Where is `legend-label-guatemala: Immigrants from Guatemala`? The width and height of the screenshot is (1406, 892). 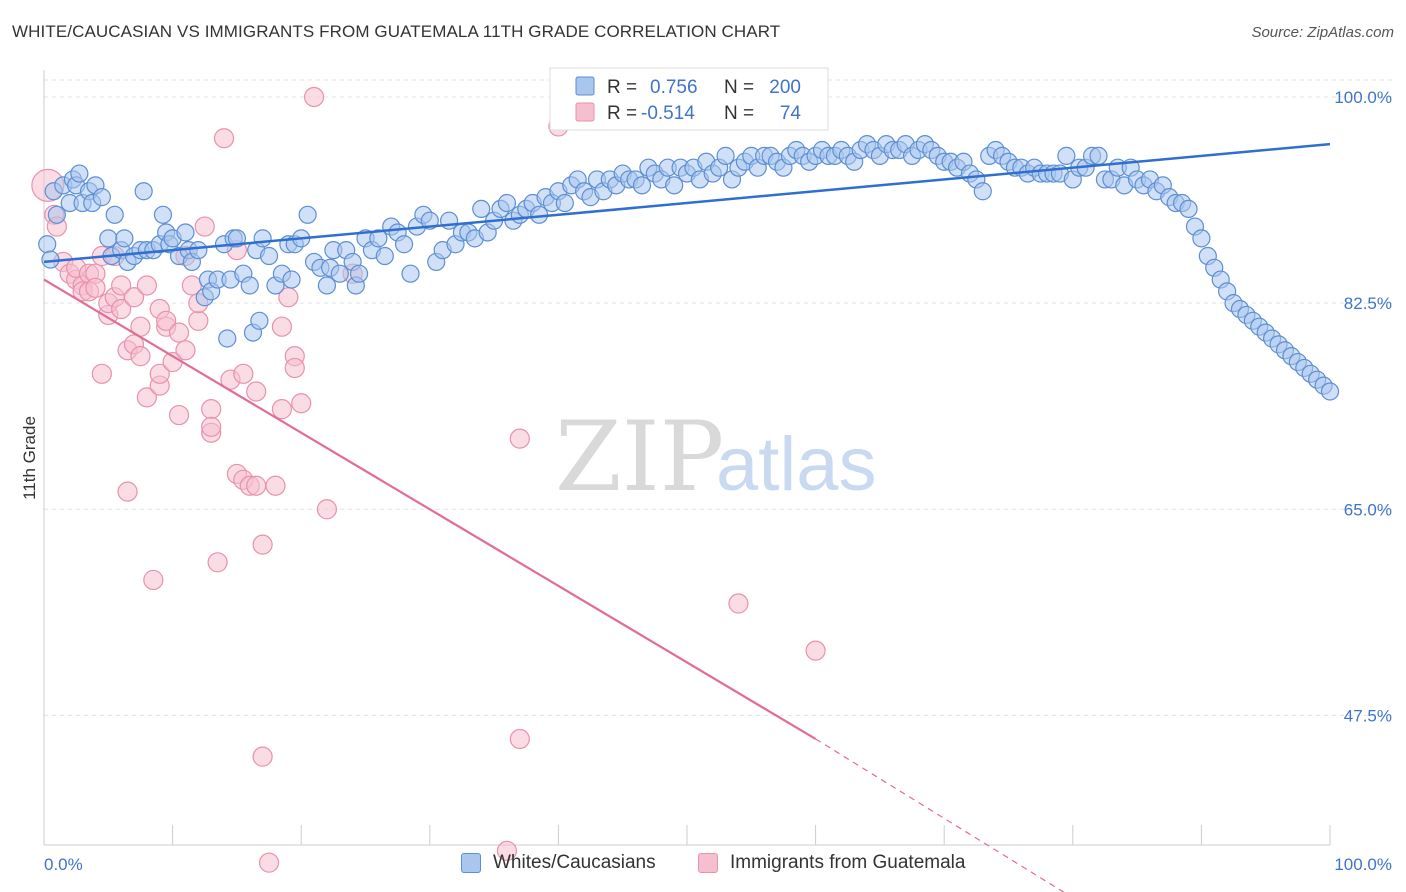
legend-label-guatemala: Immigrants from Guatemala is located at coordinates (848, 862).